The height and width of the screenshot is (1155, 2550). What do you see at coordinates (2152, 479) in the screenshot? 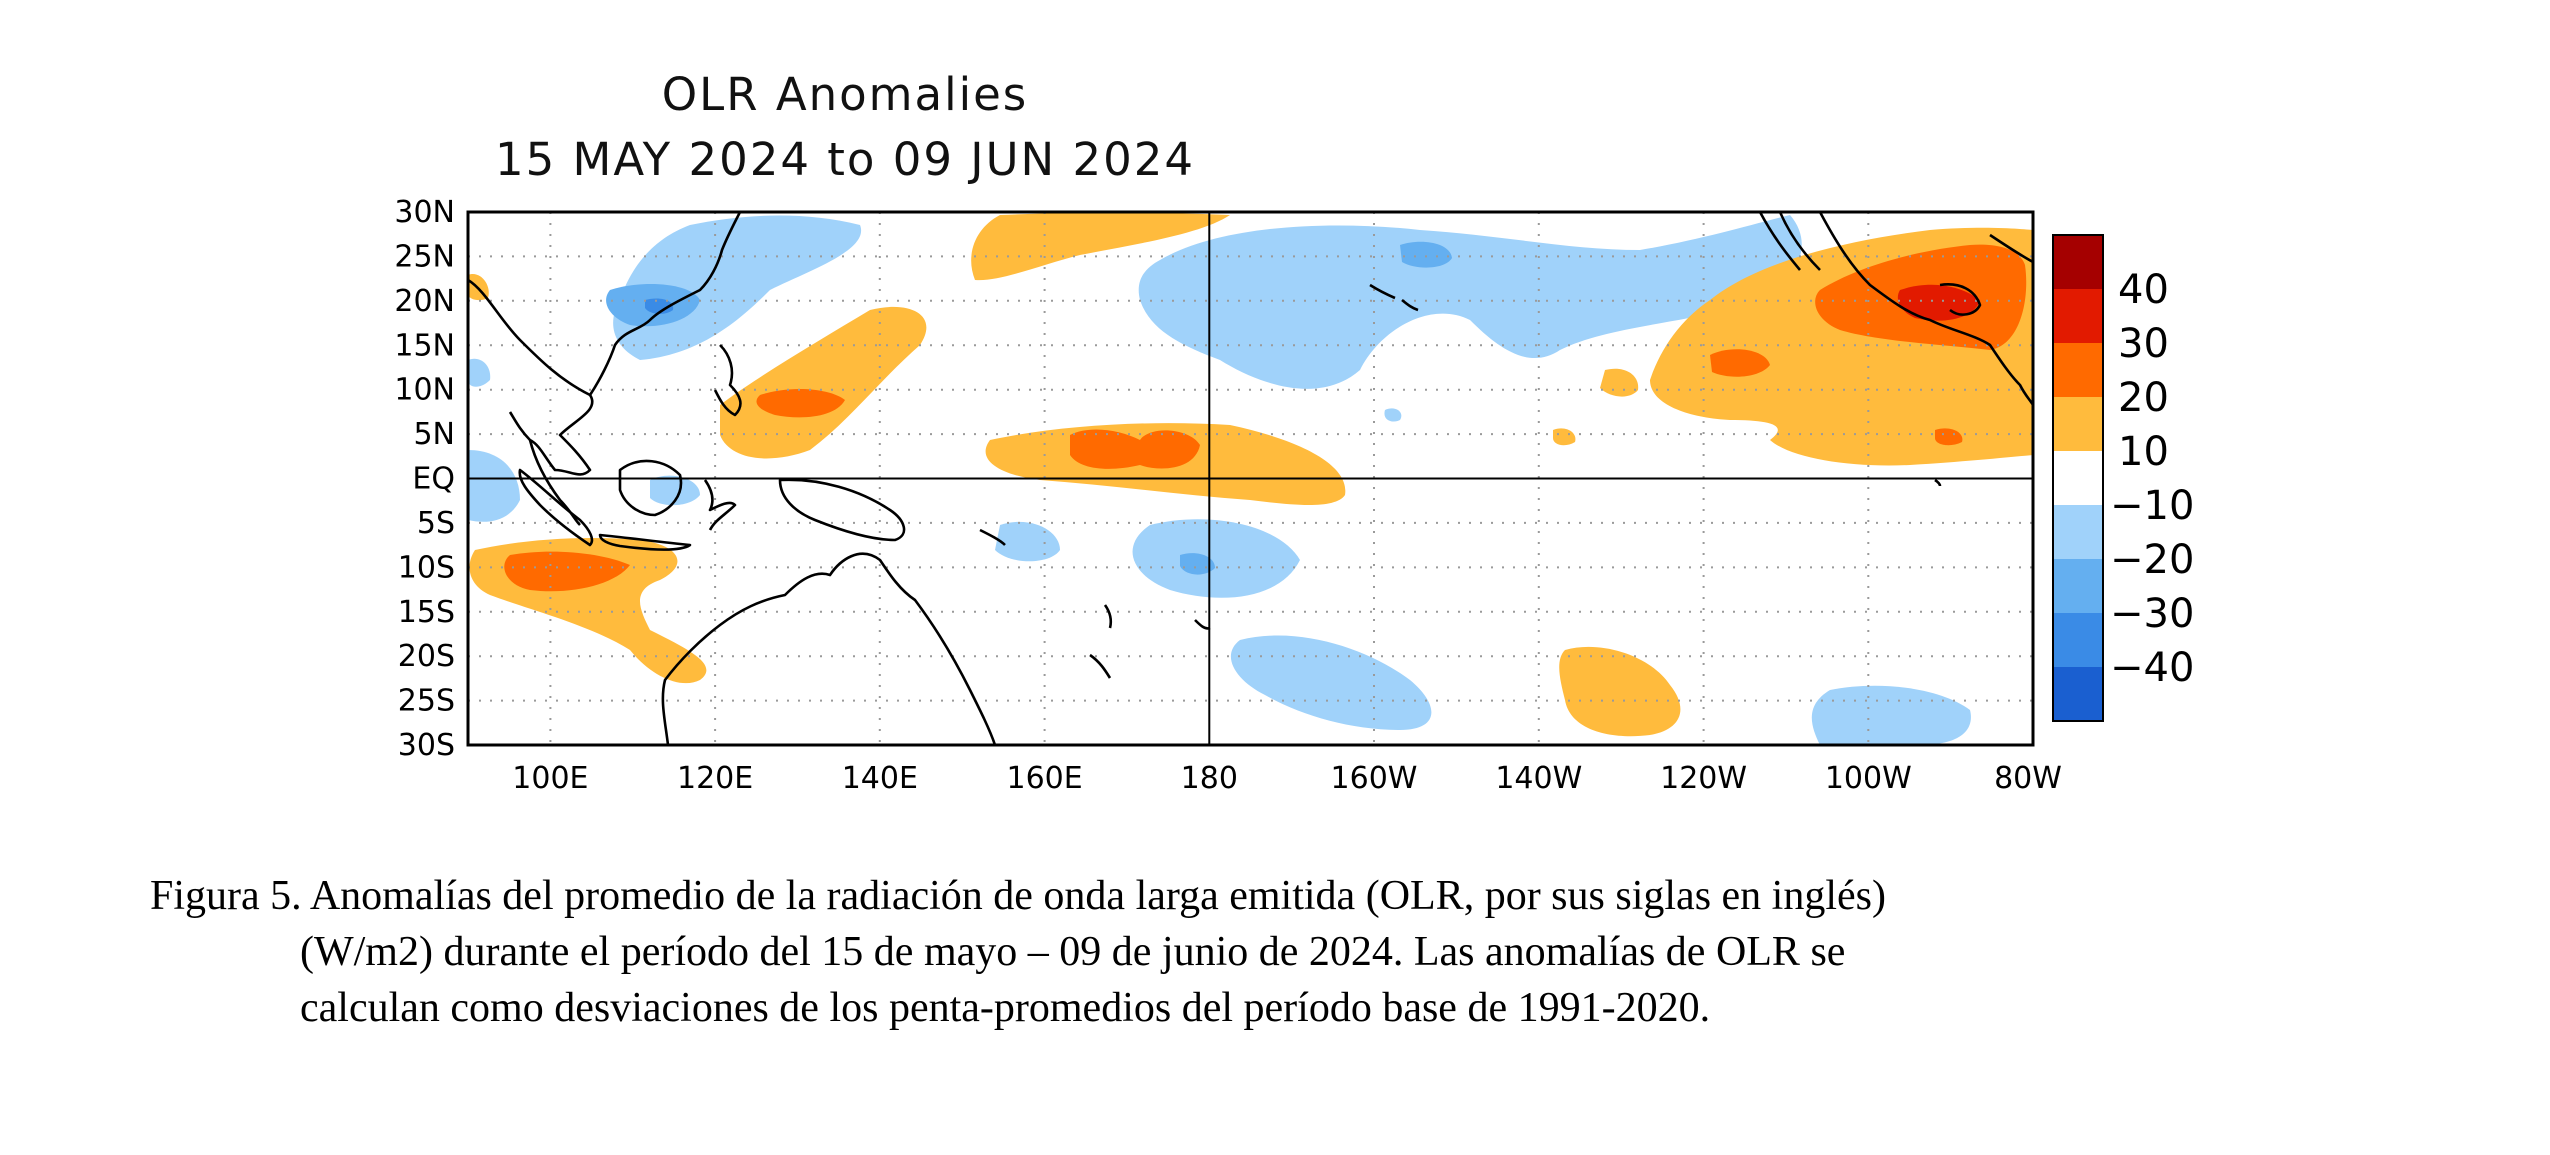
I see `legend-labels: 40 30 20 10 −10 −20 −30 −40` at bounding box center [2152, 479].